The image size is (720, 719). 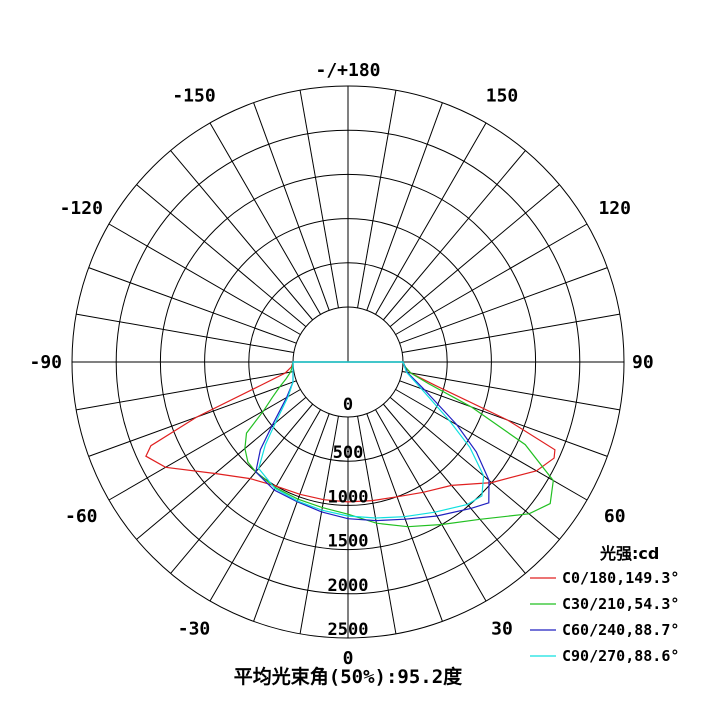 What do you see at coordinates (193, 95) in the screenshot?
I see `angle-label: -150` at bounding box center [193, 95].